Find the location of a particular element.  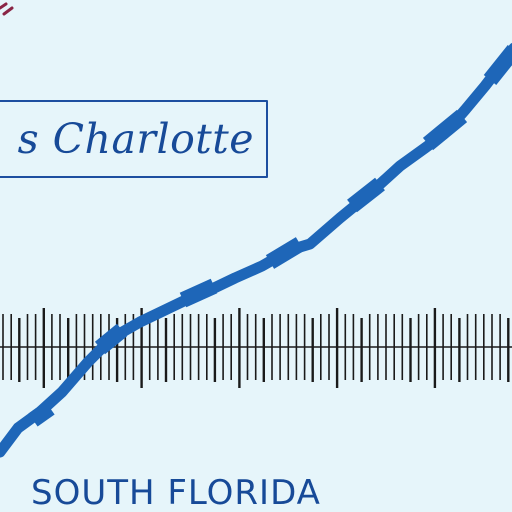

corner-mark-stroke is located at coordinates (7, 9).